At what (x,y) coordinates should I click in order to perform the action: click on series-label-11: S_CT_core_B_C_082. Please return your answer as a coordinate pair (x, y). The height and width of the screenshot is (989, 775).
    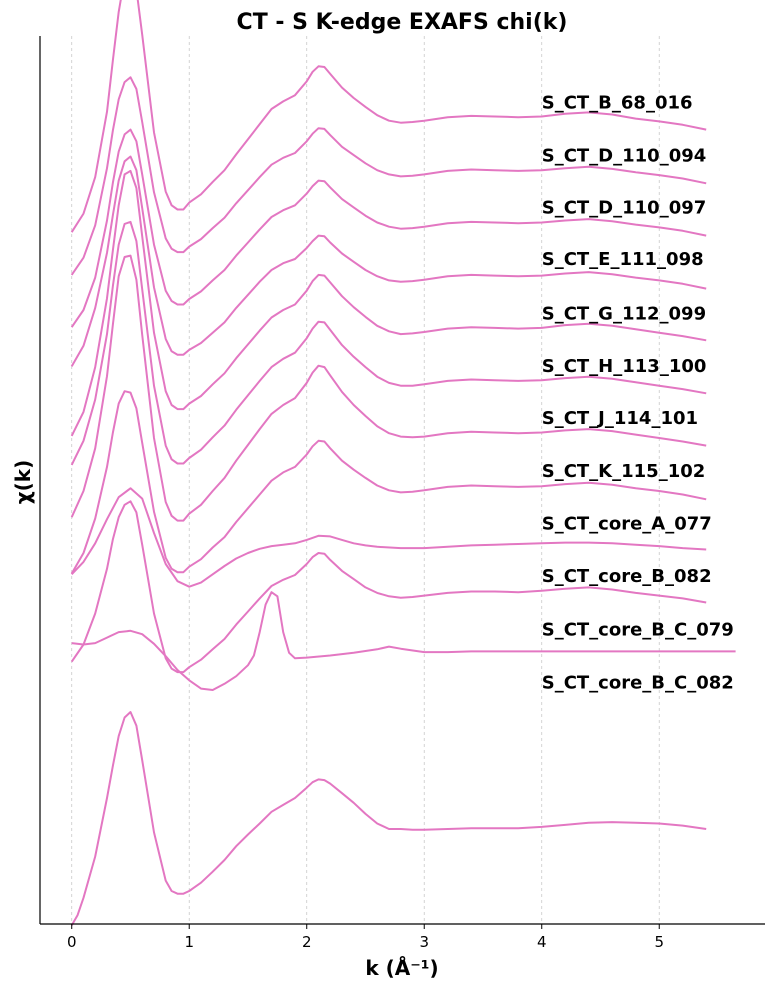
    Looking at the image, I should click on (638, 683).